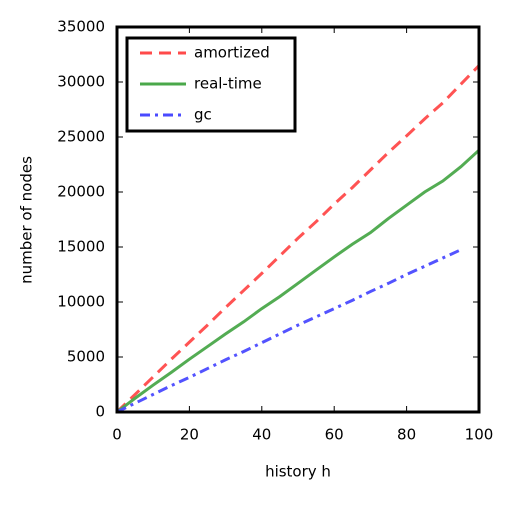 Image resolution: width=512 pixels, height=512 pixels. Describe the element at coordinates (298, 472) in the screenshot. I see `x-axis-label: history h` at that location.